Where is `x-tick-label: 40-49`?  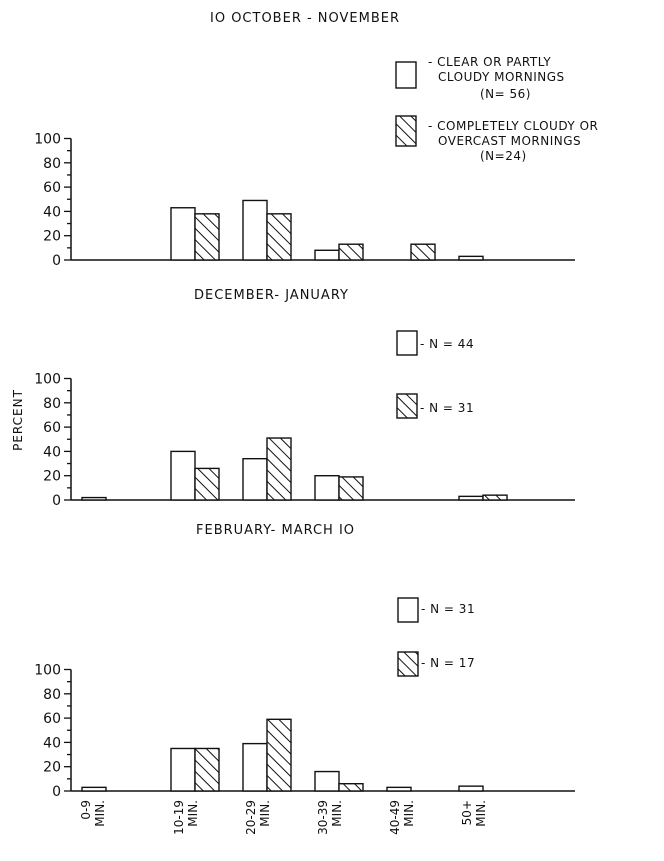 x-tick-label: 40-49 is located at coordinates (395, 817).